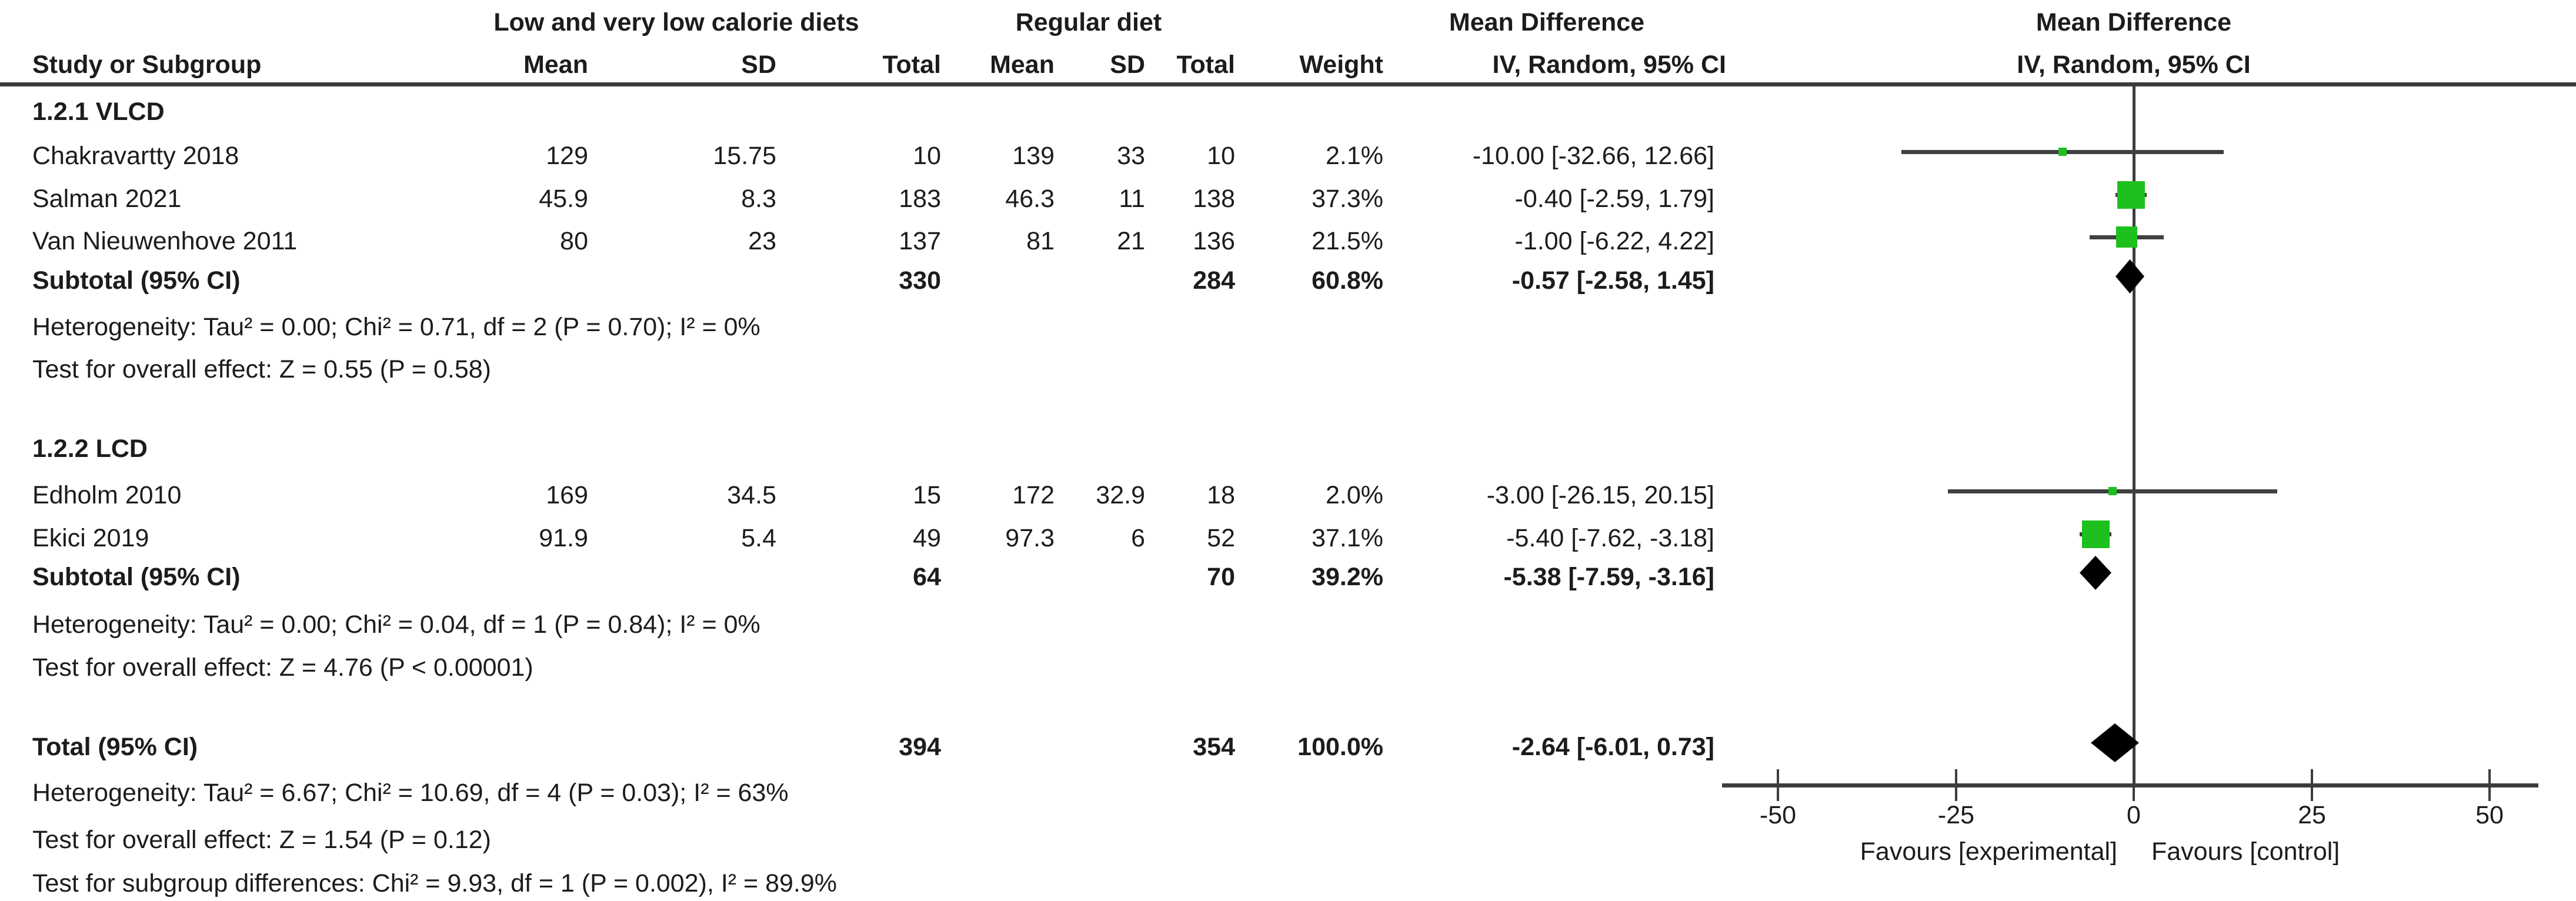  What do you see at coordinates (90, 449) in the screenshot?
I see `subgroup-label: 1.2.2 LCD` at bounding box center [90, 449].